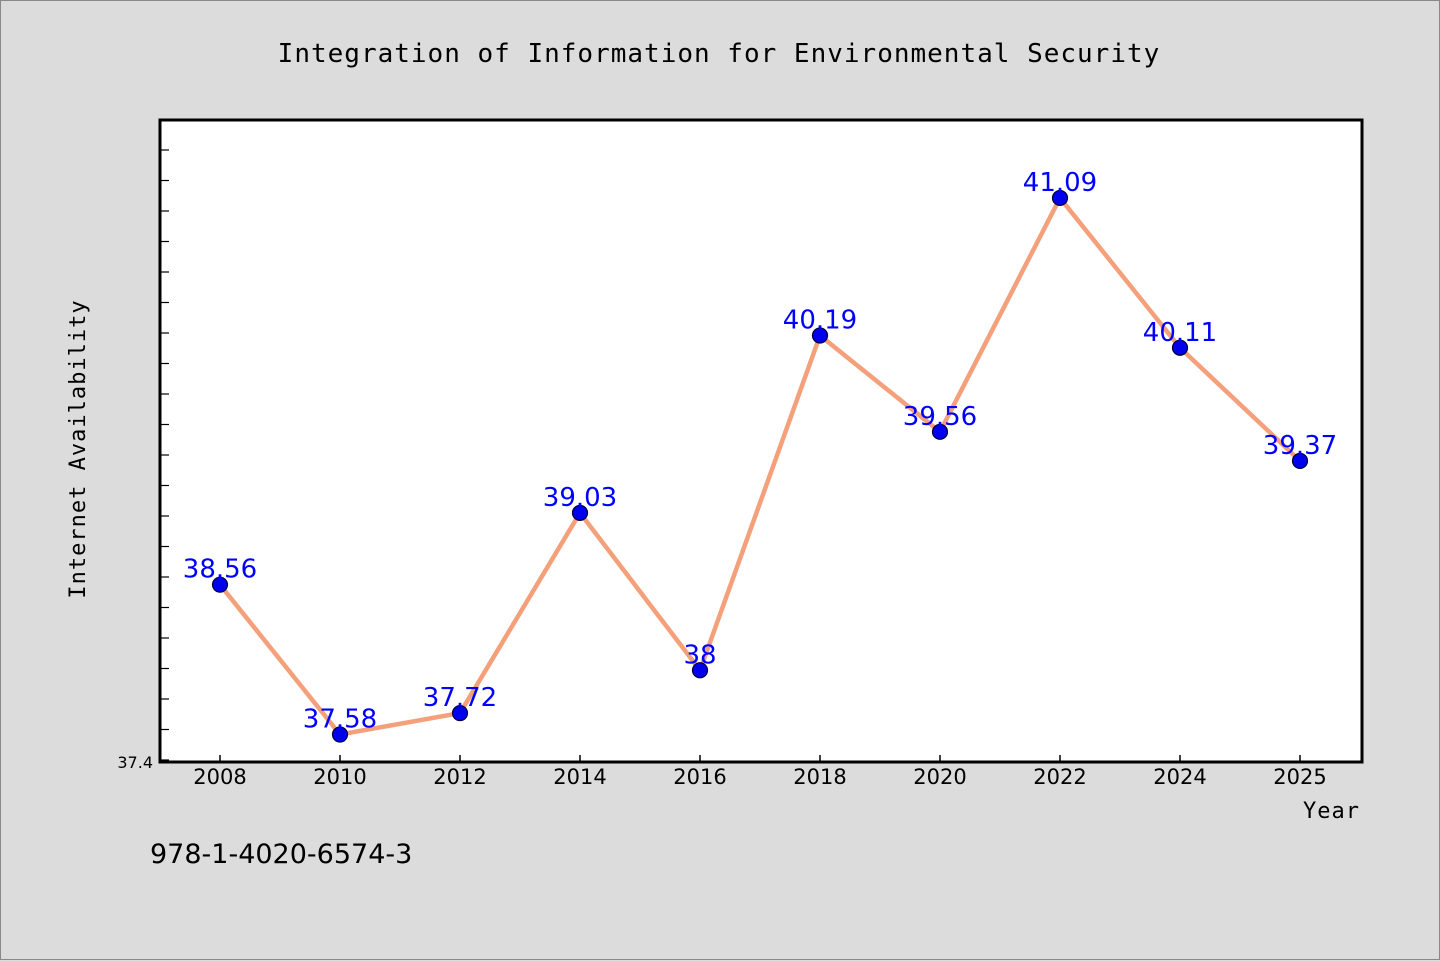 This screenshot has height=961, width=1440. Describe the element at coordinates (78, 448) in the screenshot. I see `y-axis-label: Internet Availability` at that location.